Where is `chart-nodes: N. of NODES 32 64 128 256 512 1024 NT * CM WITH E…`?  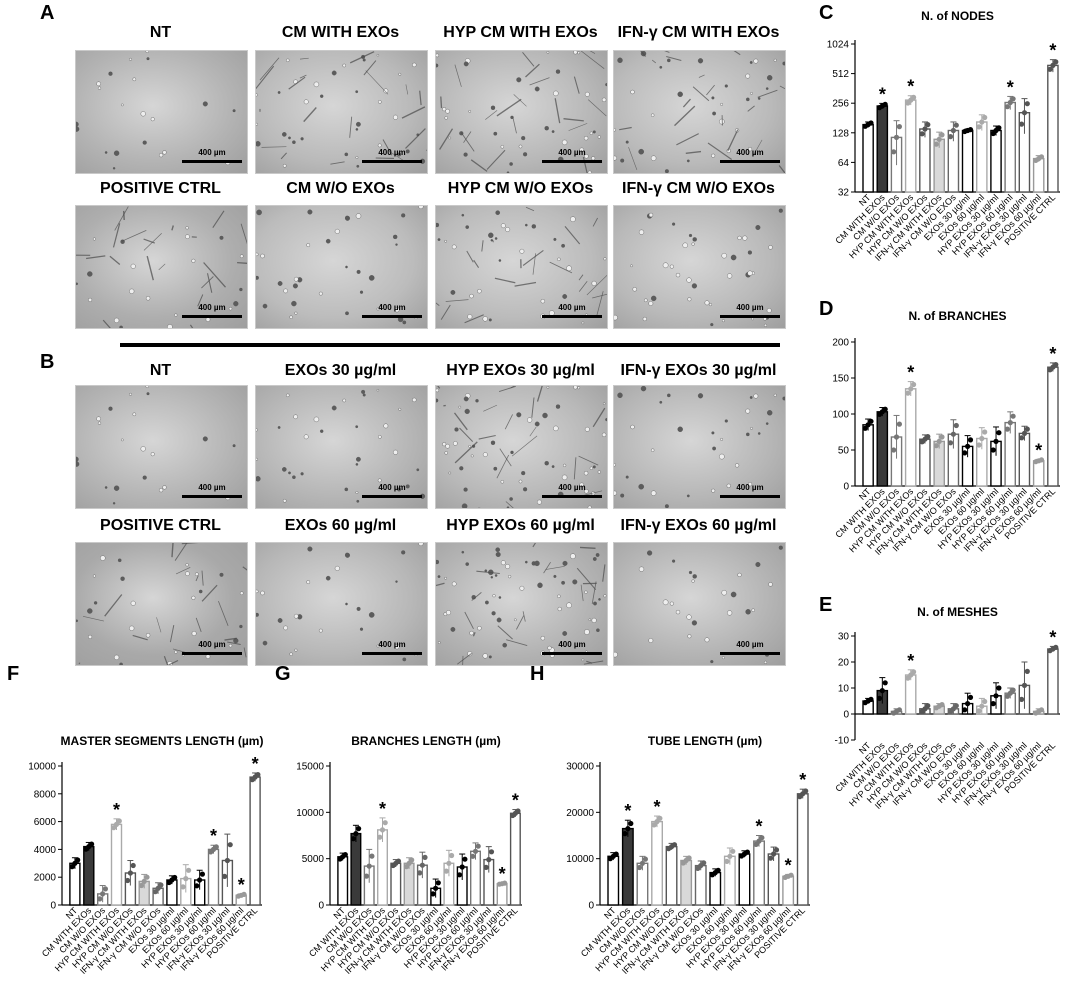
chart-nodes: N. of NODES 32 64 128 256 512 1024 NT * CM WITH E… is located at coordinates (940, 149).